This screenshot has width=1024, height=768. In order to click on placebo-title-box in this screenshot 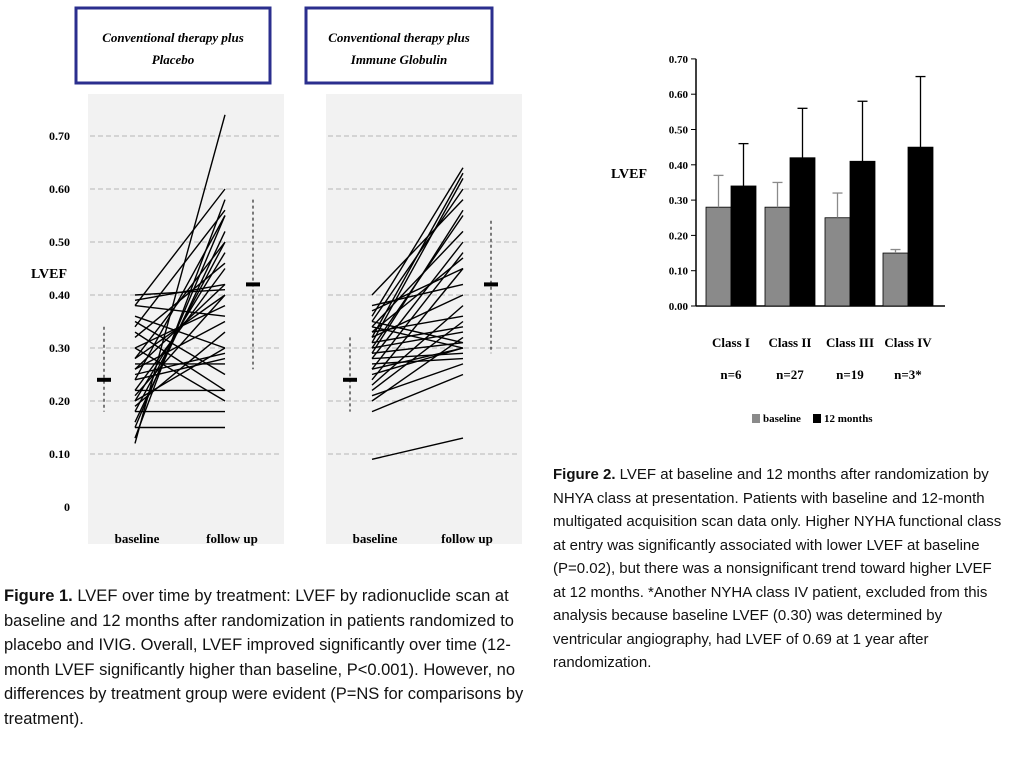, I will do `click(173, 45)`.